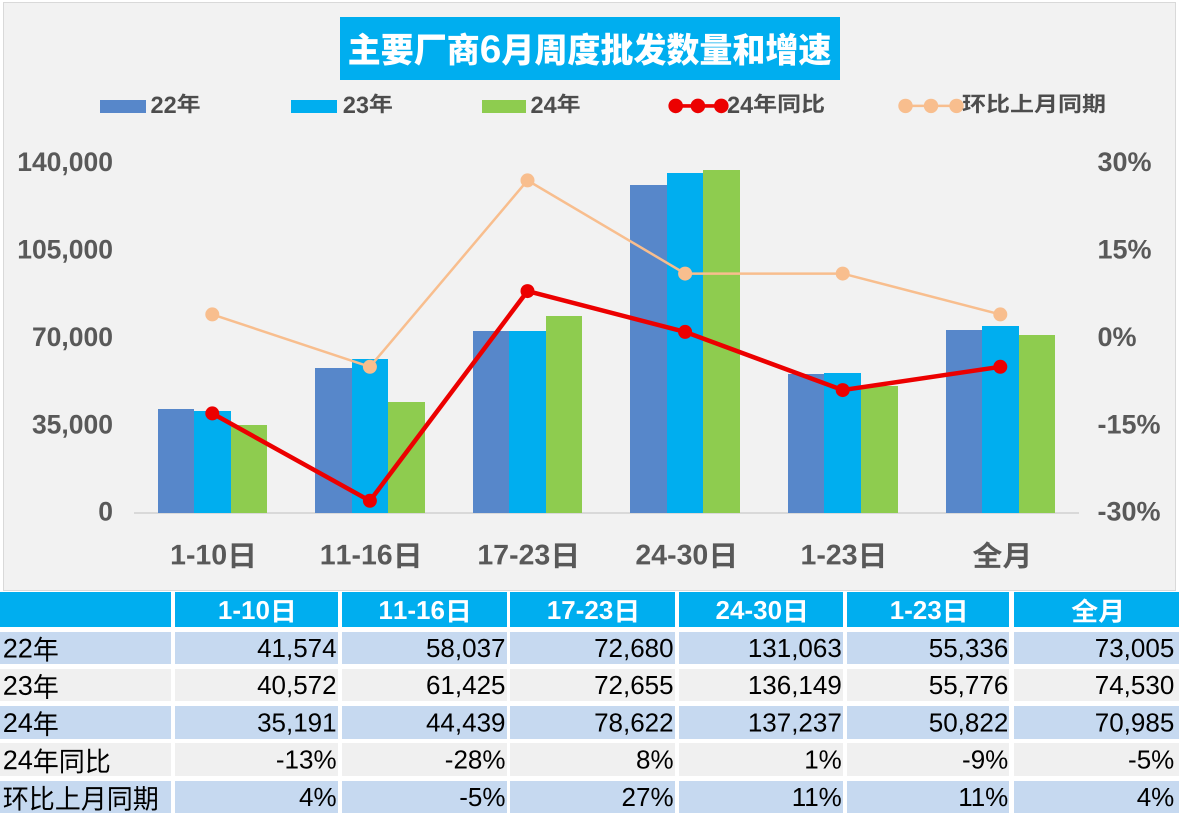  What do you see at coordinates (795, 685) in the screenshot?
I see `svg-text: 136,149` at bounding box center [795, 685].